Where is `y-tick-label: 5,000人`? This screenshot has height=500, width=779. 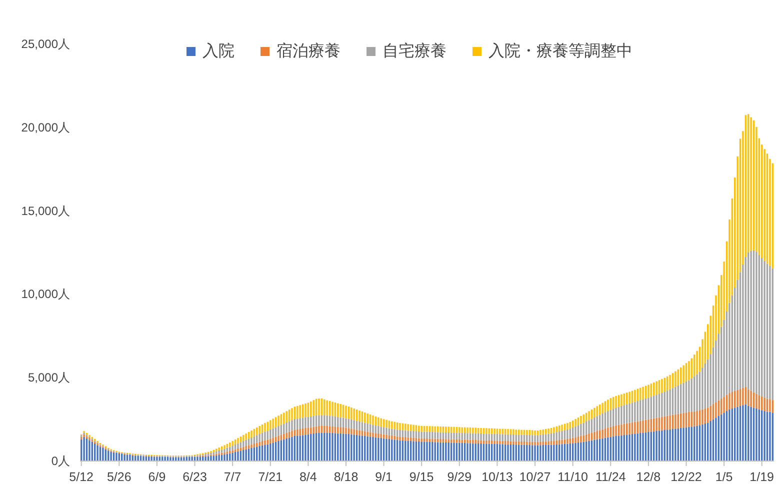 y-tick-label: 5,000人 is located at coordinates (49, 377).